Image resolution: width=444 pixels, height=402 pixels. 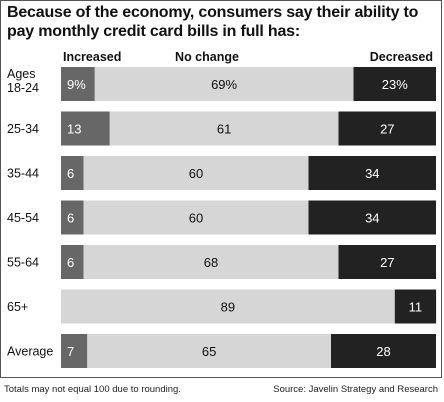 What do you see at coordinates (30, 352) in the screenshot?
I see `row-label-average: Average` at bounding box center [30, 352].